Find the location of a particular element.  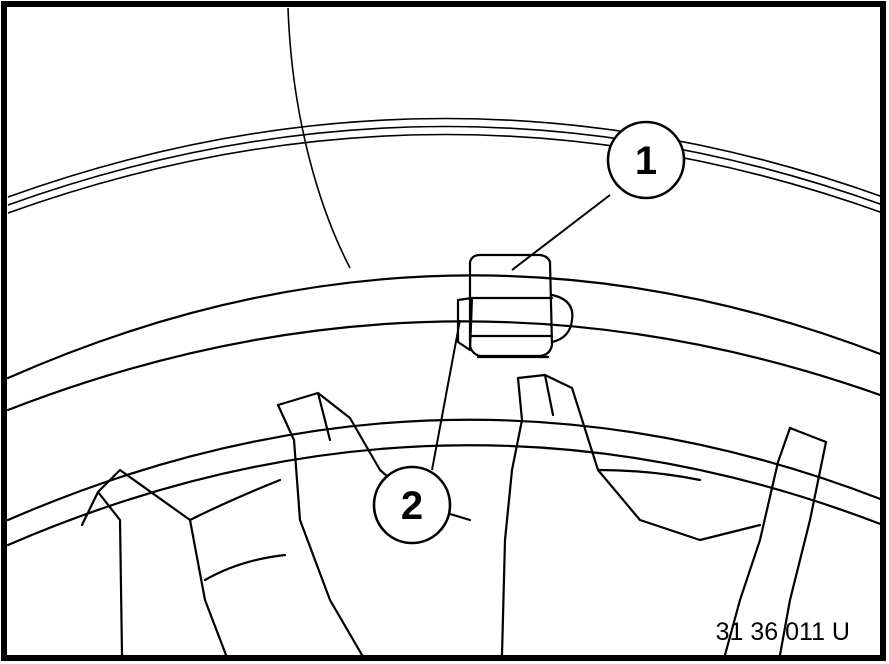

reference-code: 31 36 011 U is located at coordinates (783, 632).